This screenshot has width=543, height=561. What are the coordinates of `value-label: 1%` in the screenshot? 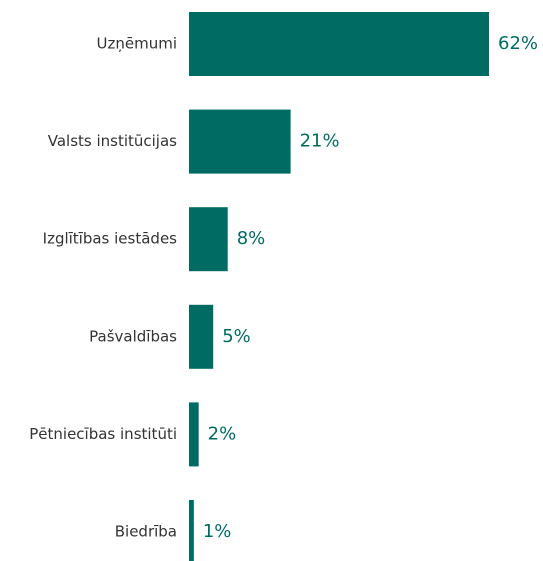 It's located at (217, 531).